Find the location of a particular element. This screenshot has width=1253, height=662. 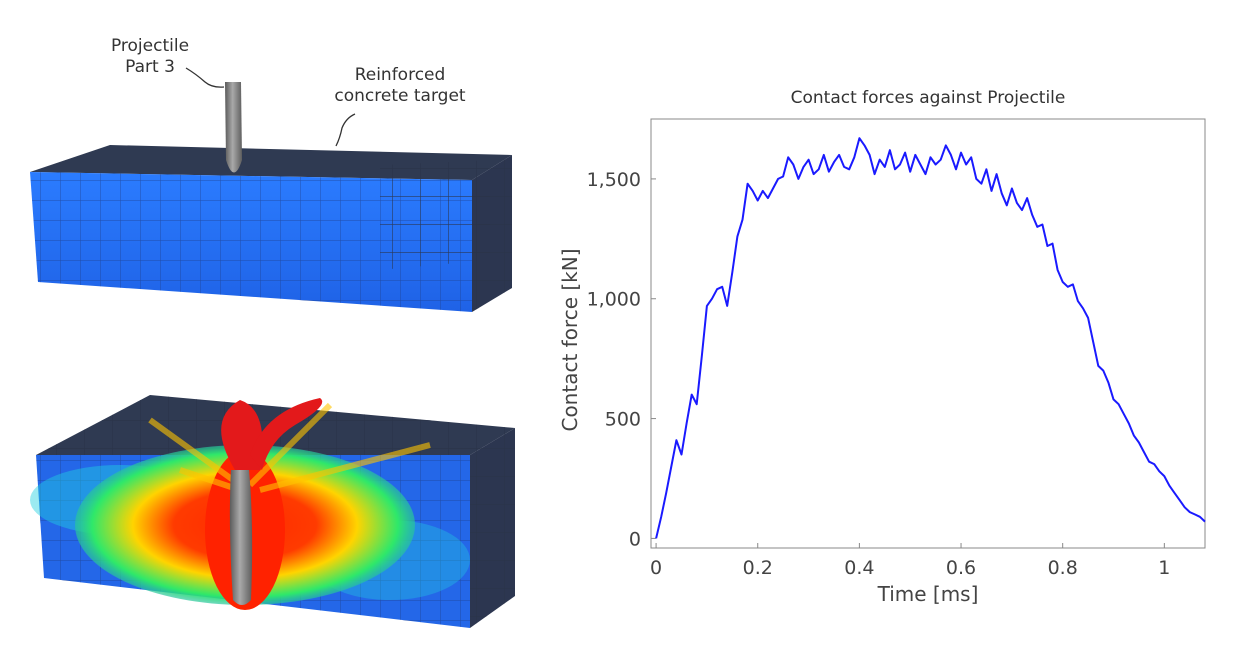

x-axis-label: Time [ms] is located at coordinates (928, 594).